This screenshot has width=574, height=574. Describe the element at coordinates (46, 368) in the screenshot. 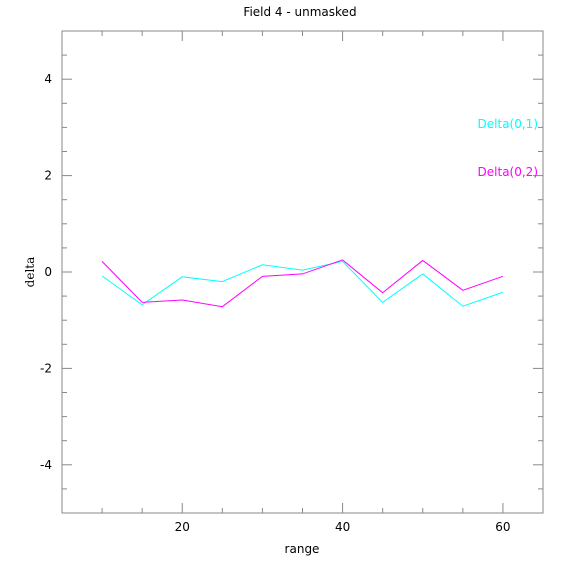

I see `y-tick-label: -2` at that location.